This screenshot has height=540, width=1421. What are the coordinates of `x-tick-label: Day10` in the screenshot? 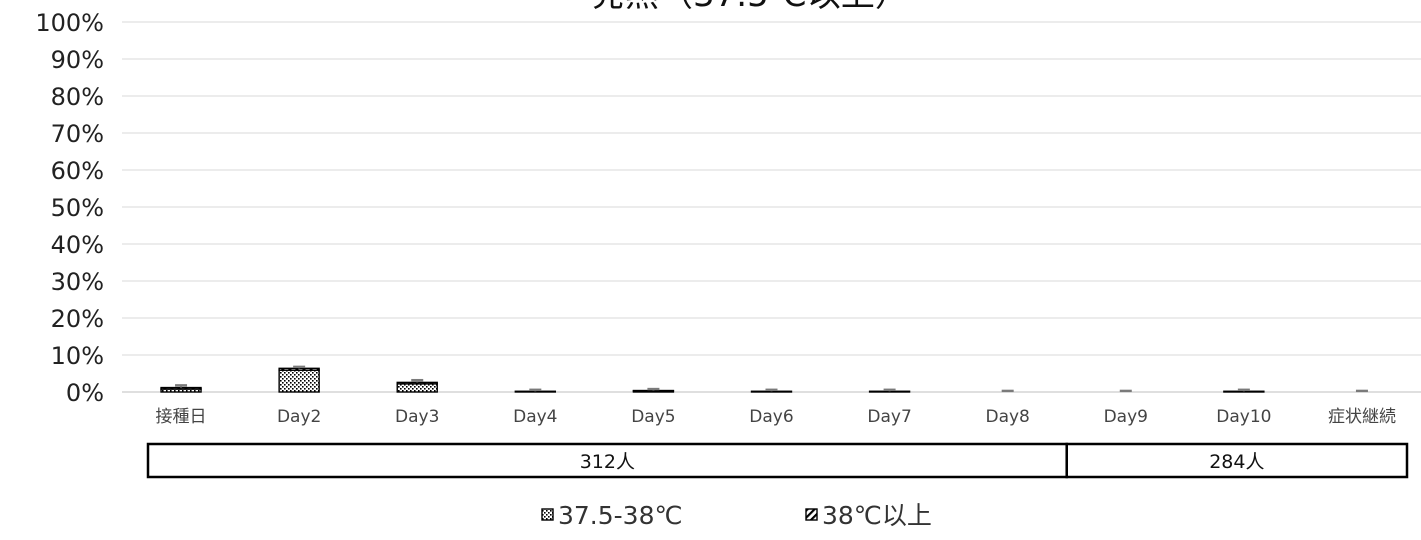 It's located at (1243, 417).